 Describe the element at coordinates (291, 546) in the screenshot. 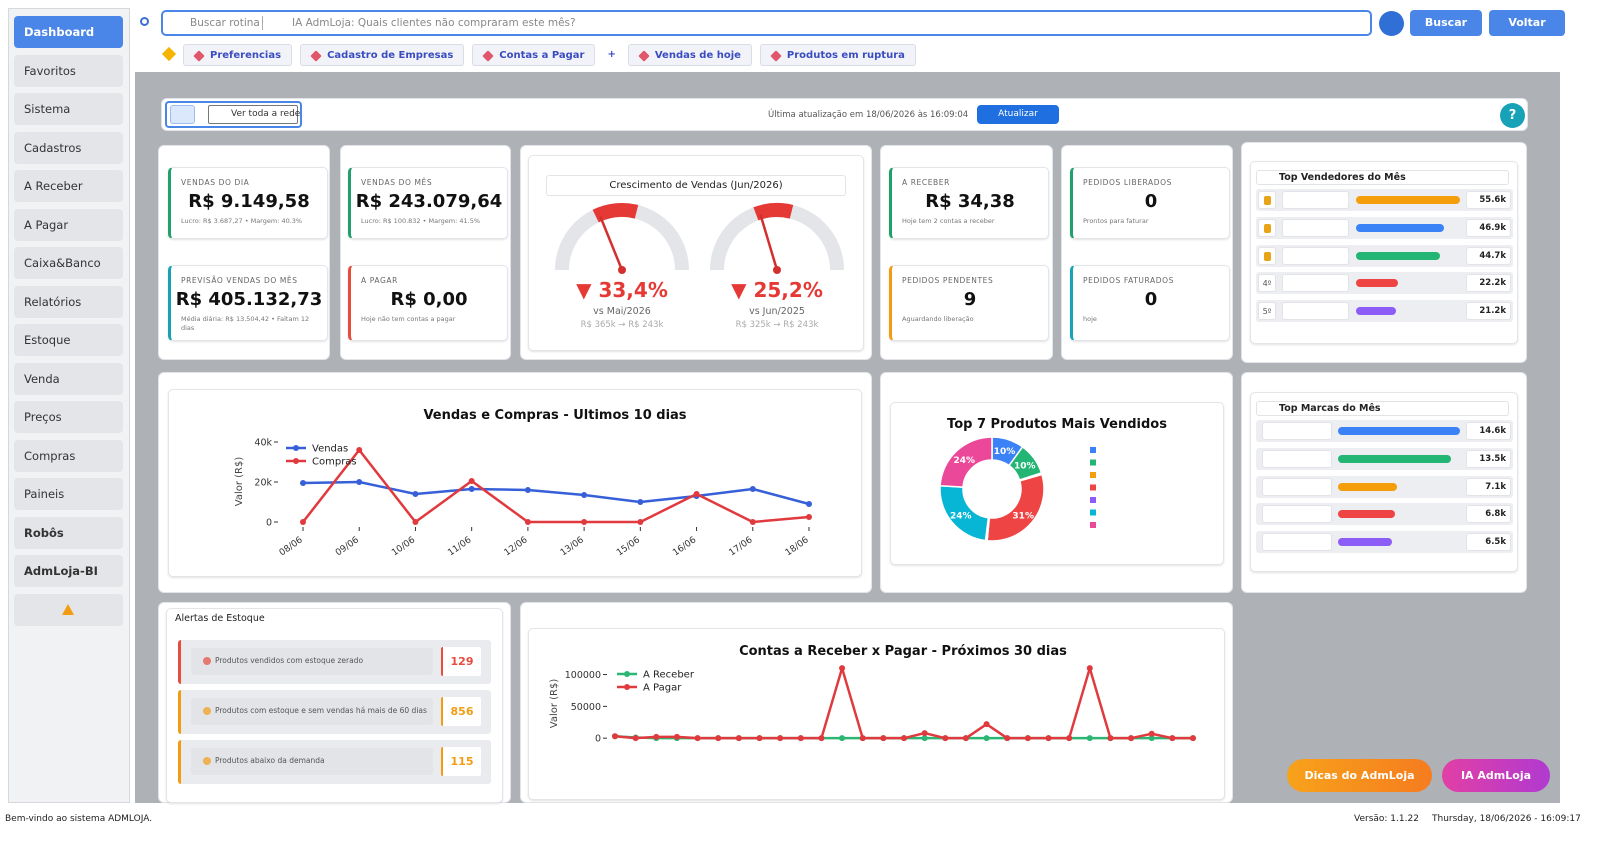

I see `x-tick-label: 08/06` at that location.